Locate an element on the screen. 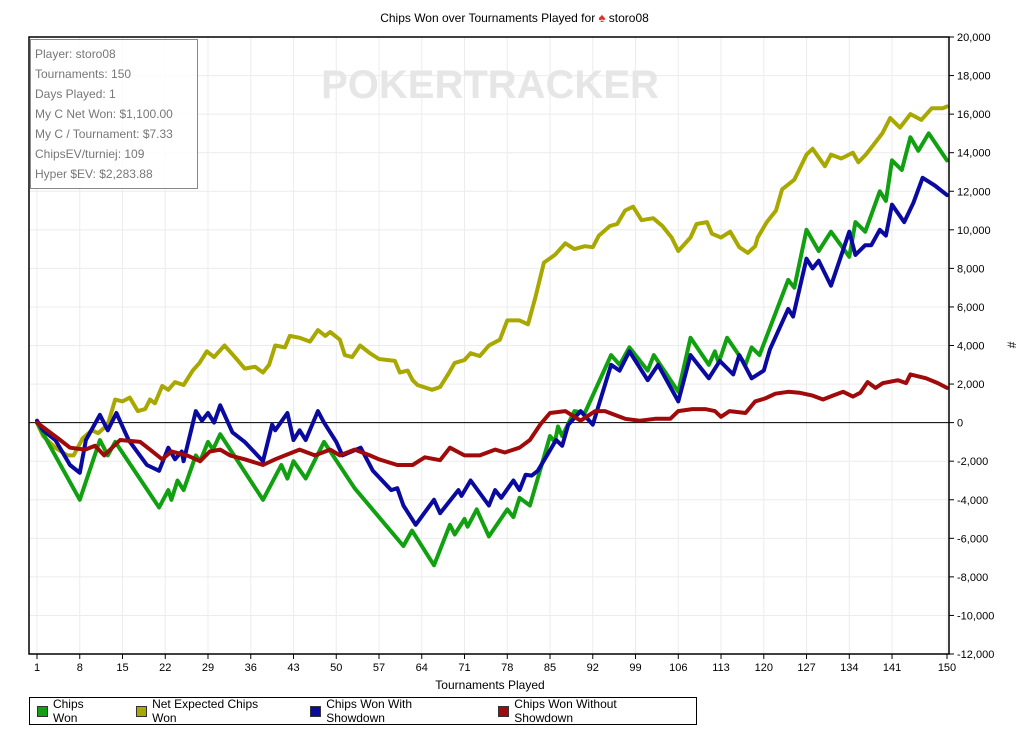 The image size is (1029, 734). x-tick-label: 71 is located at coordinates (464, 668).